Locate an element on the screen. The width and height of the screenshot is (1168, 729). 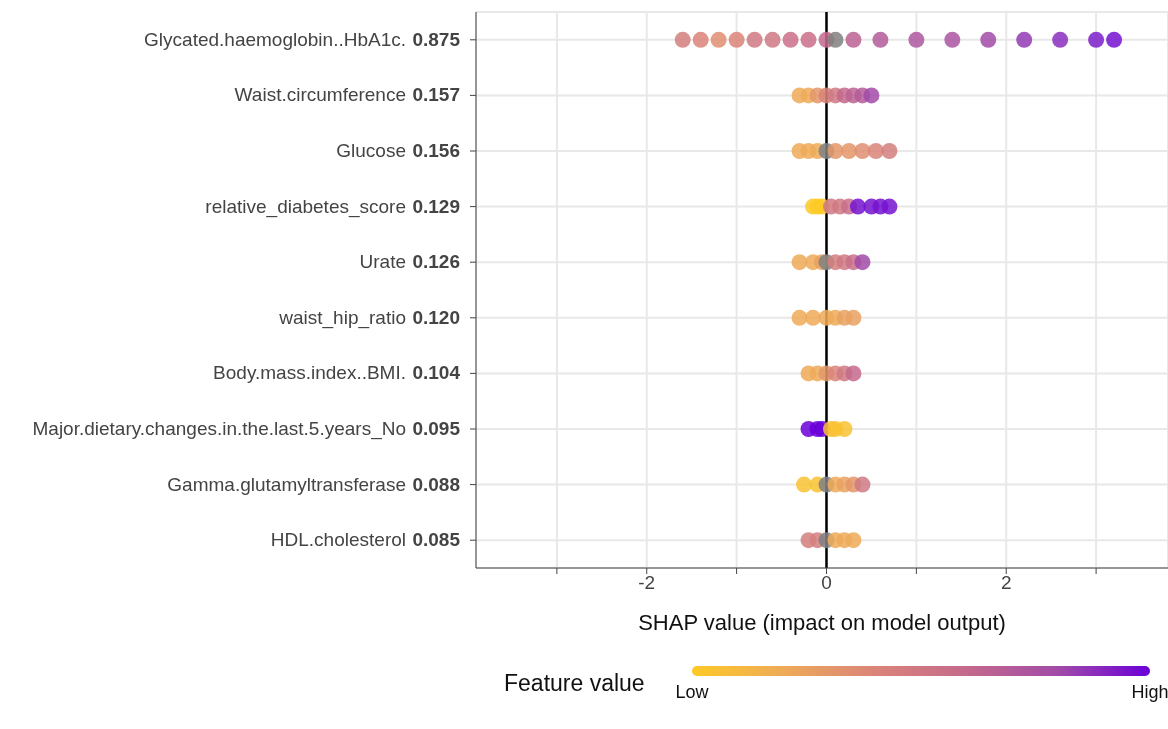
y-tick-label: Body.mass.index..BMI. is located at coordinates (309, 373).